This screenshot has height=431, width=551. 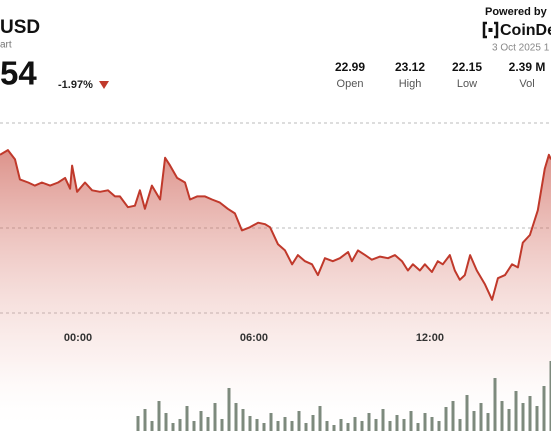 What do you see at coordinates (410, 67) in the screenshot?
I see `stat-value: 23.12` at bounding box center [410, 67].